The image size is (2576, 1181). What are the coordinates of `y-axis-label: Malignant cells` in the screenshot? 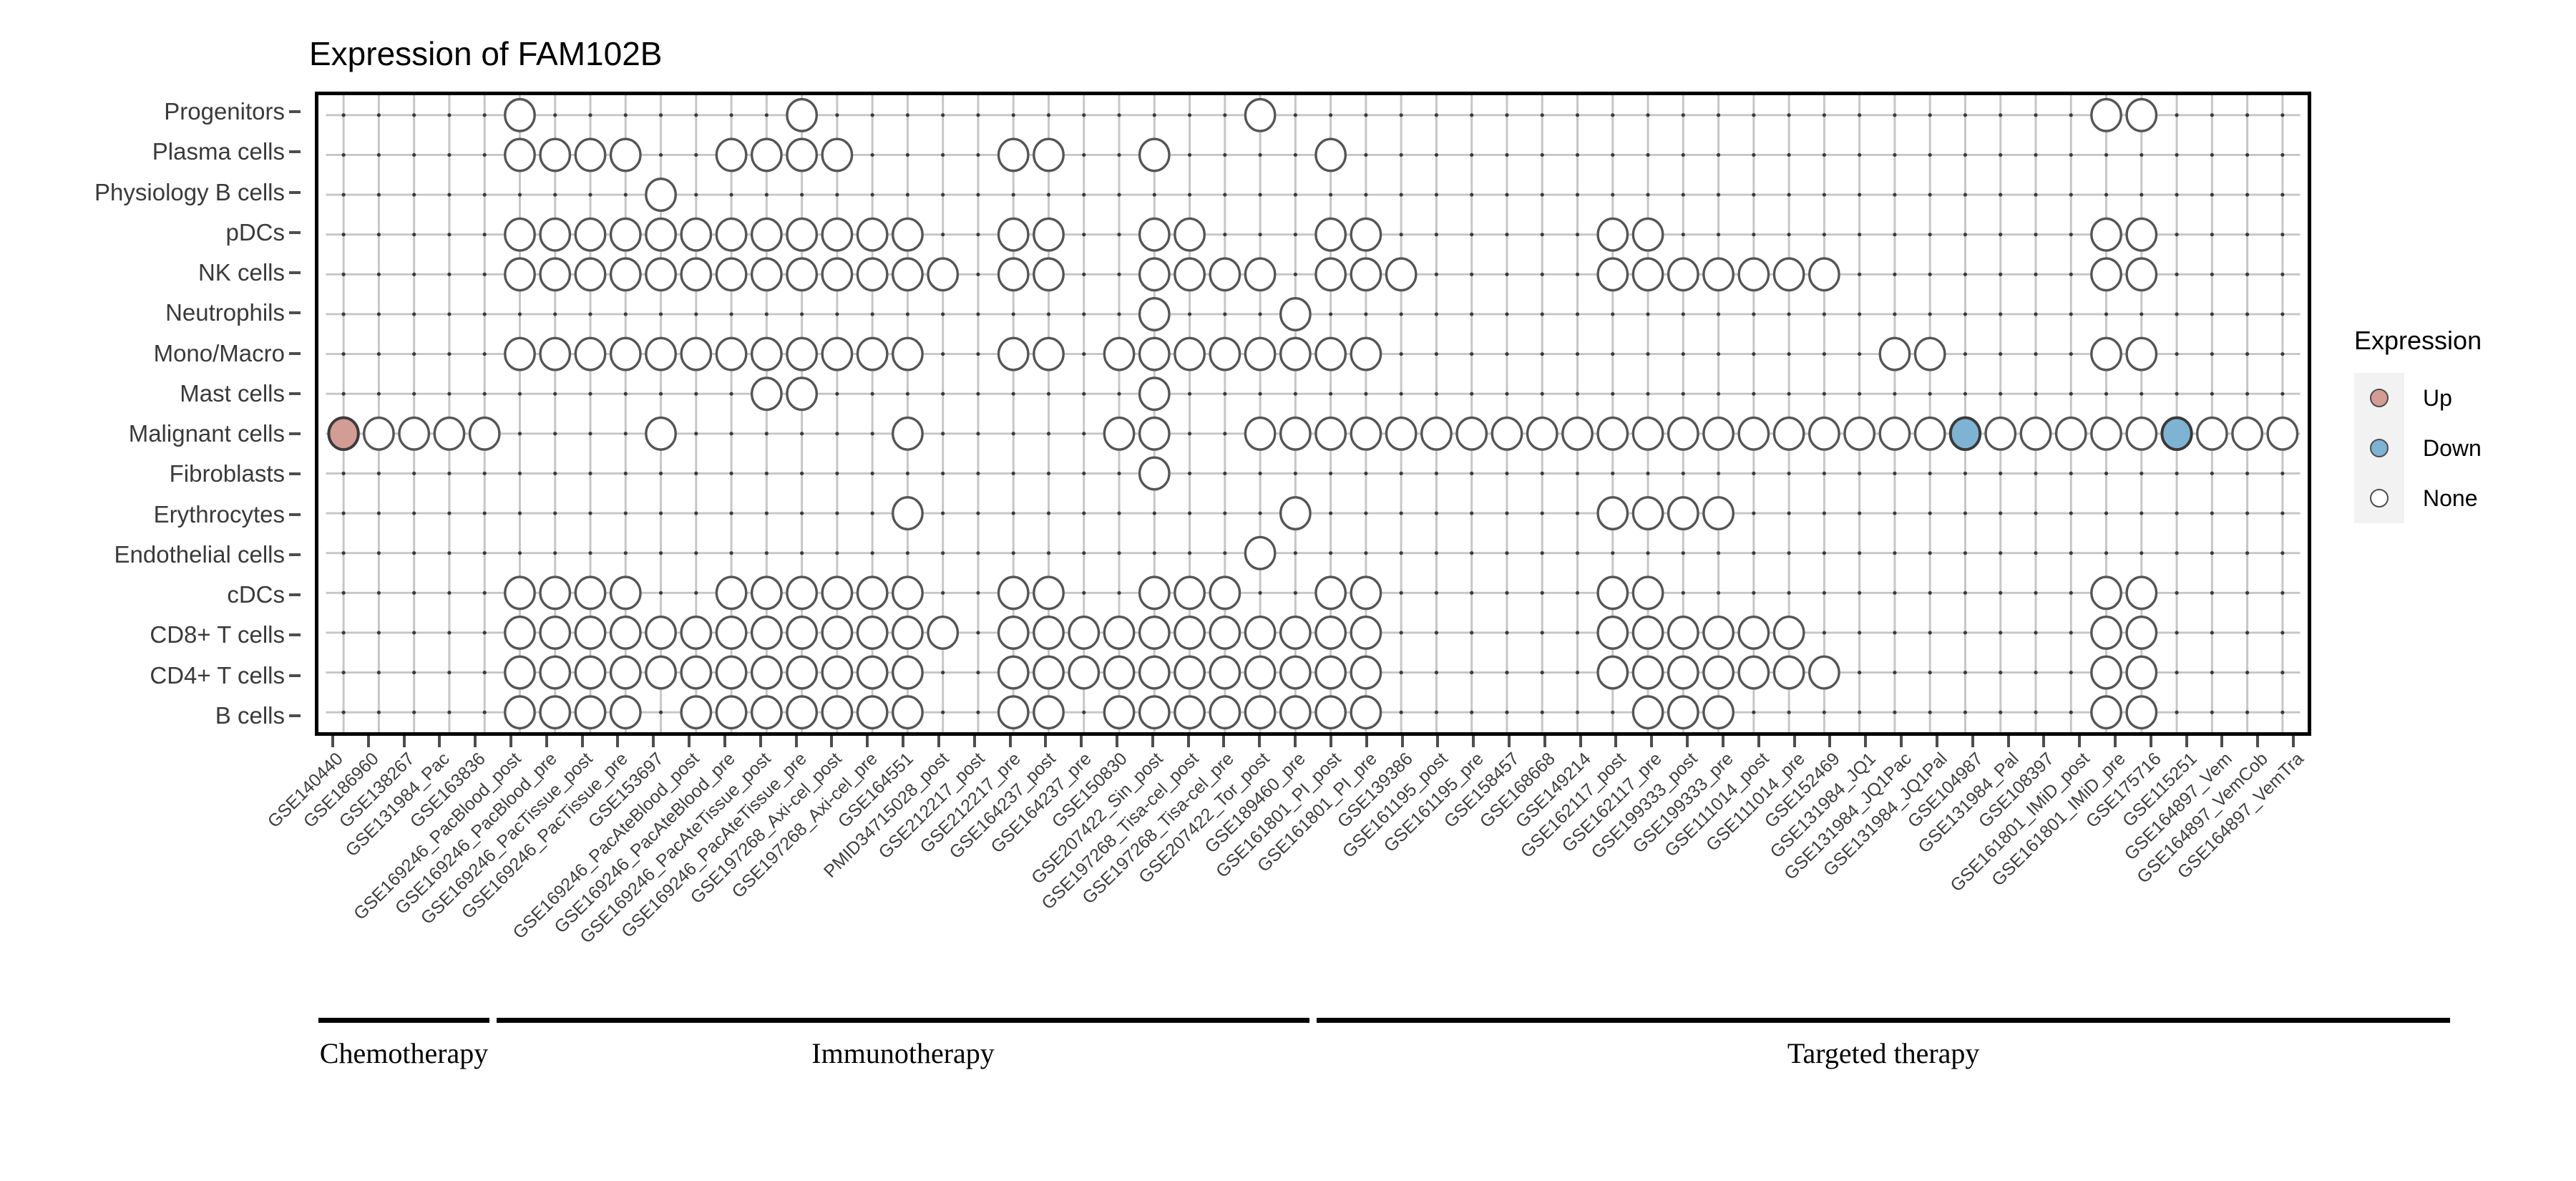 It's located at (206, 433).